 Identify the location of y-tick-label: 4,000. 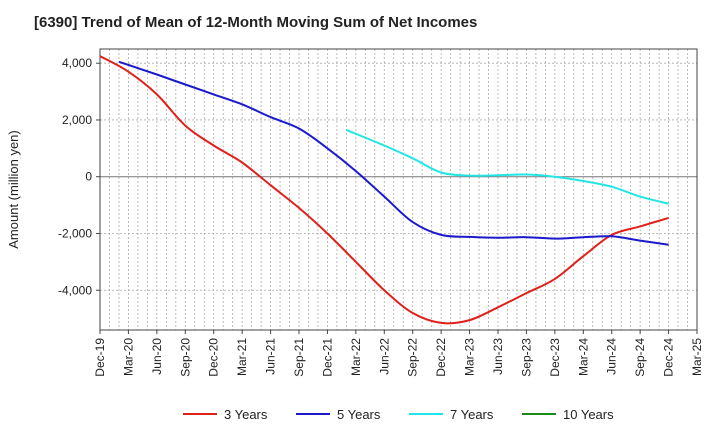
(77, 63).